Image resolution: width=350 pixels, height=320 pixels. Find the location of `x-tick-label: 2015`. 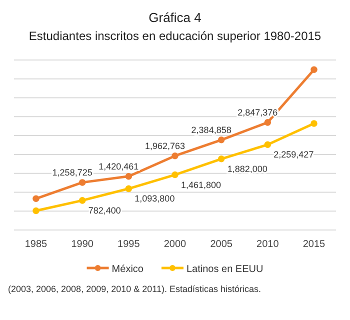

x-tick-label: 2015 is located at coordinates (314, 244).